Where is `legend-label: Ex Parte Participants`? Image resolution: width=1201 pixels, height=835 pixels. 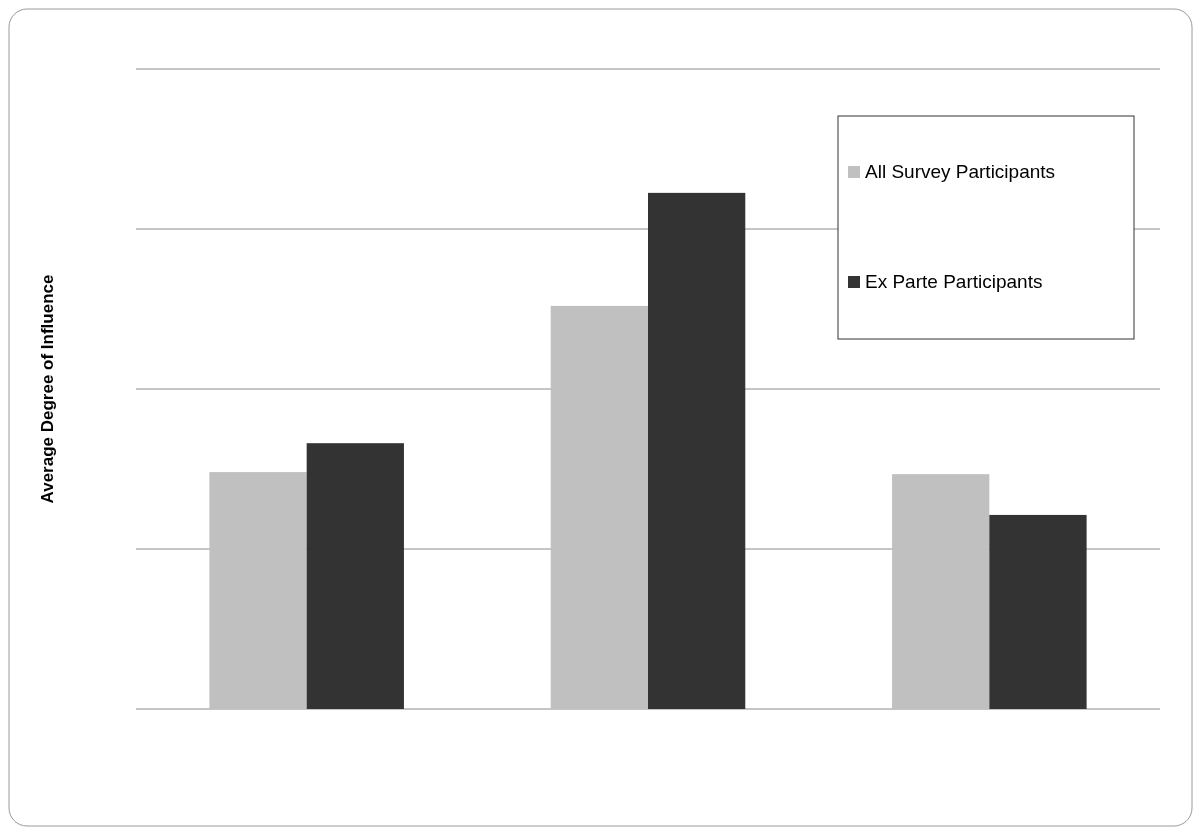 legend-label: Ex Parte Participants is located at coordinates (954, 281).